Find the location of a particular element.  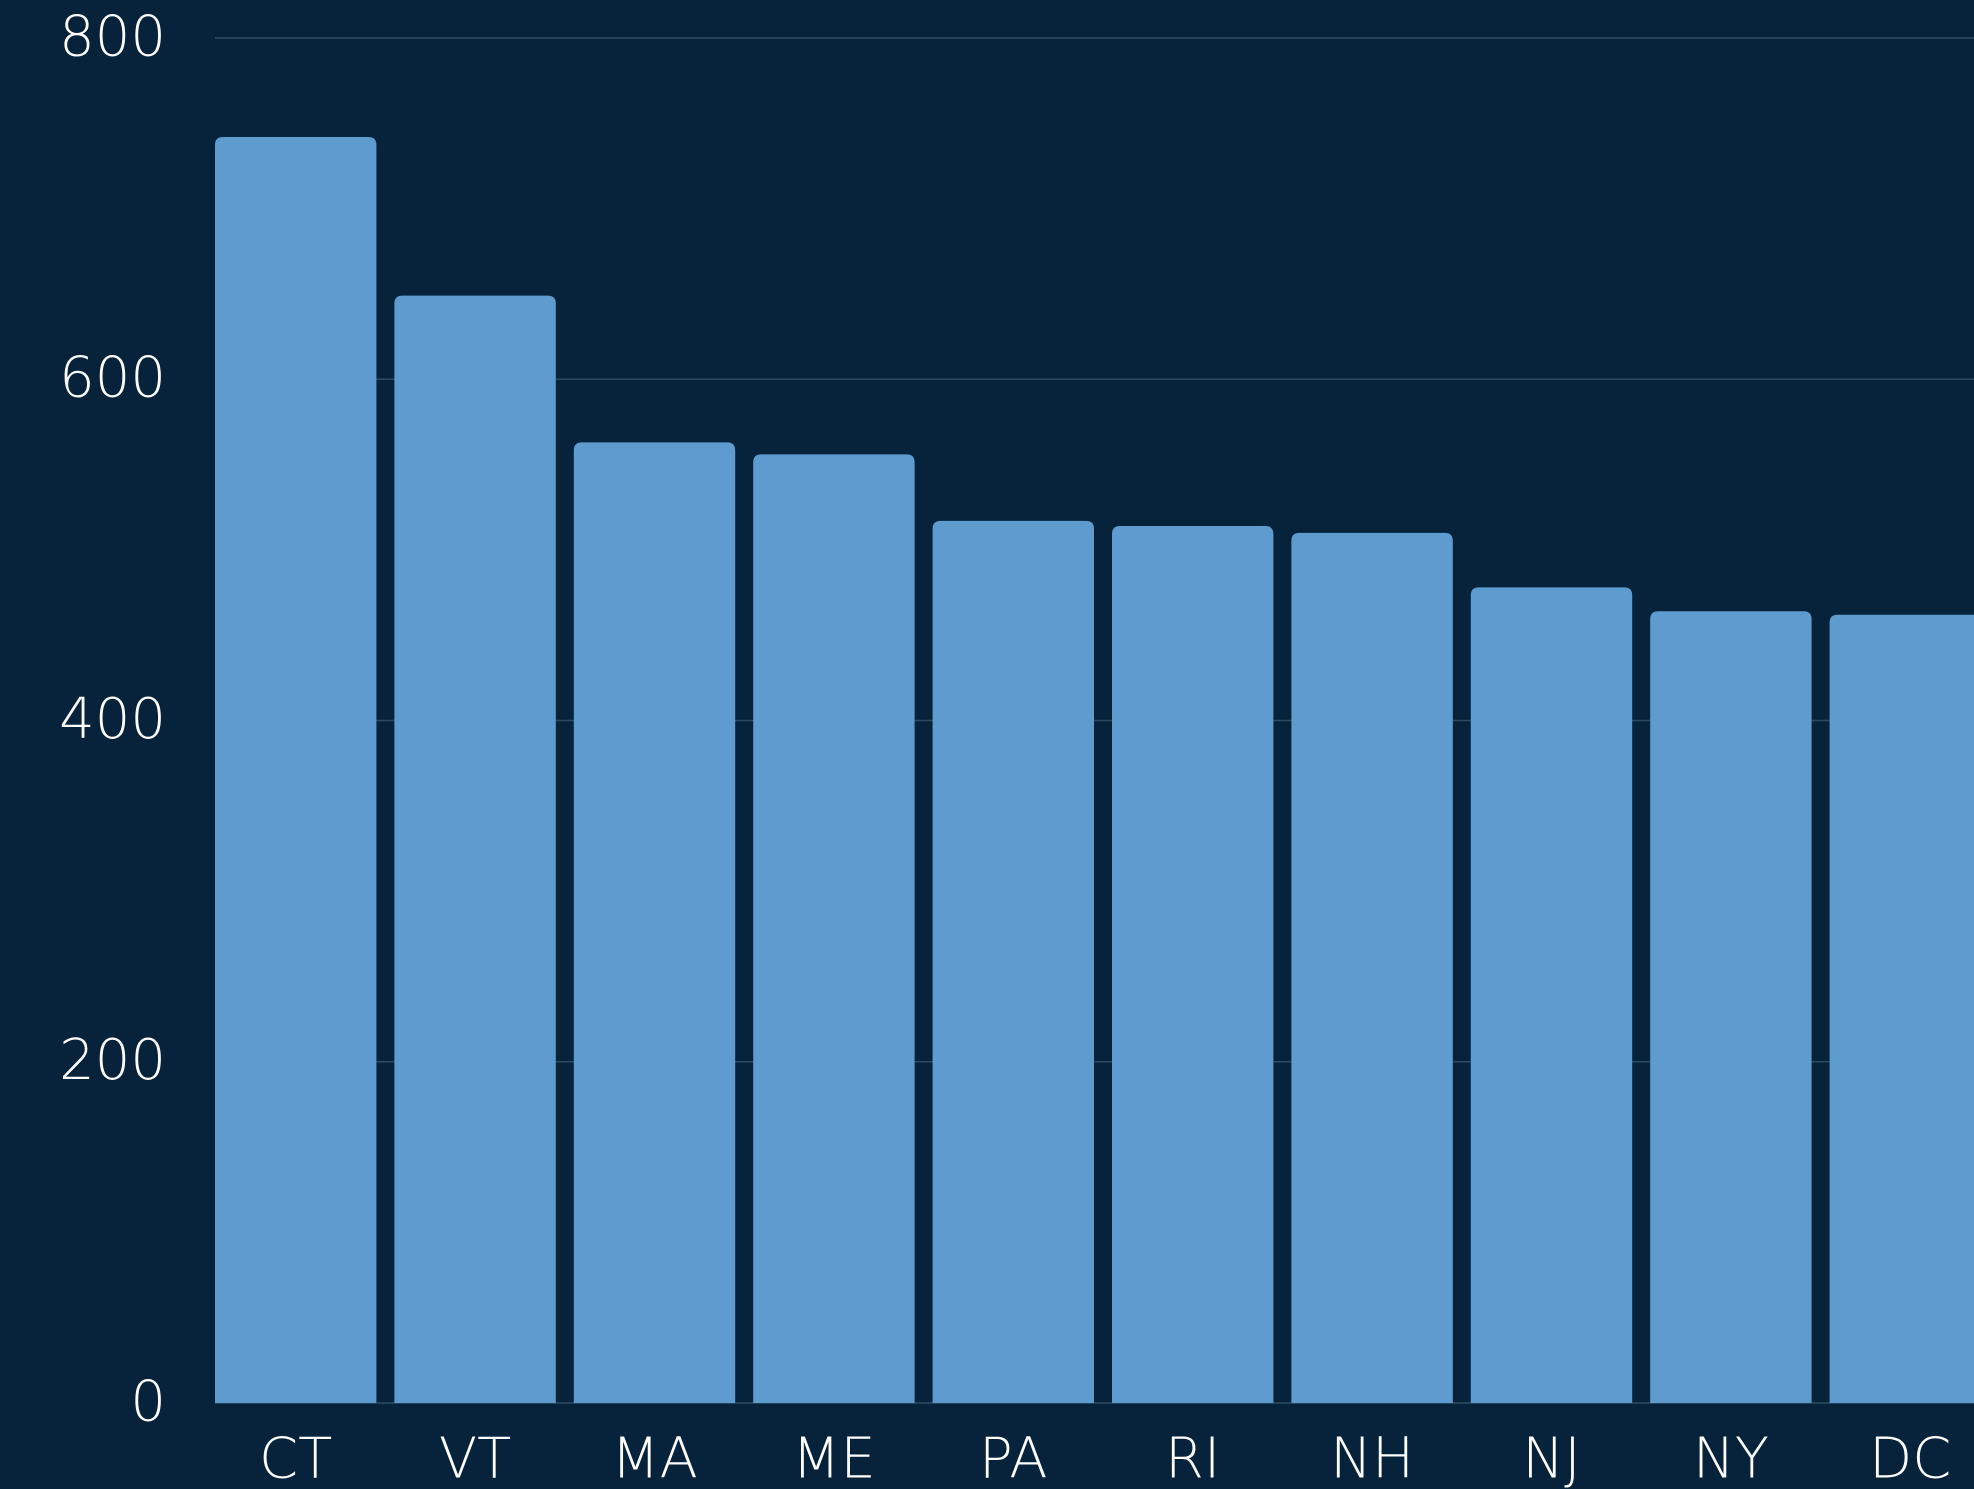

x-tick-label: VT is located at coordinates (475, 1457).